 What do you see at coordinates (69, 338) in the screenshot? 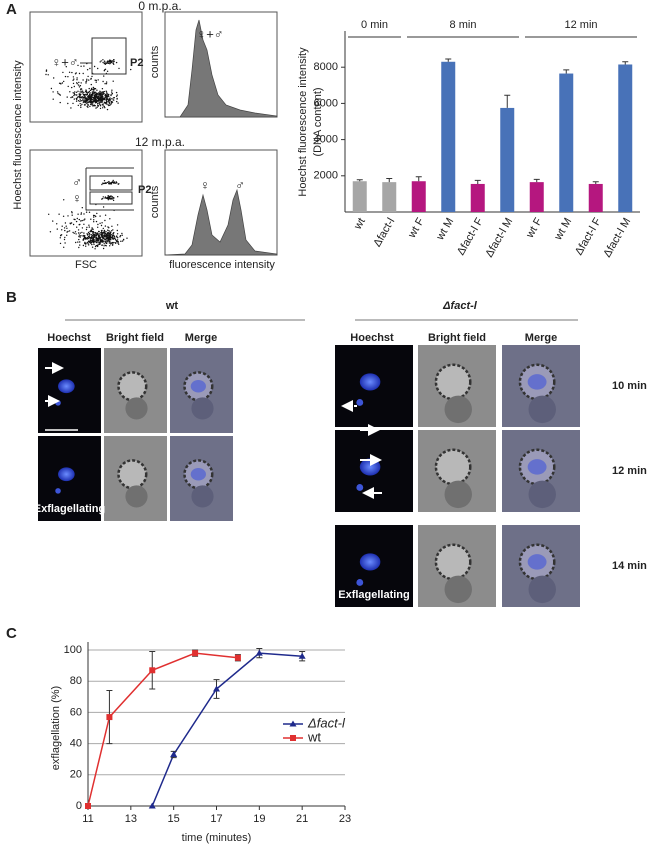
I see `column-header: Hoechst` at bounding box center [69, 338].